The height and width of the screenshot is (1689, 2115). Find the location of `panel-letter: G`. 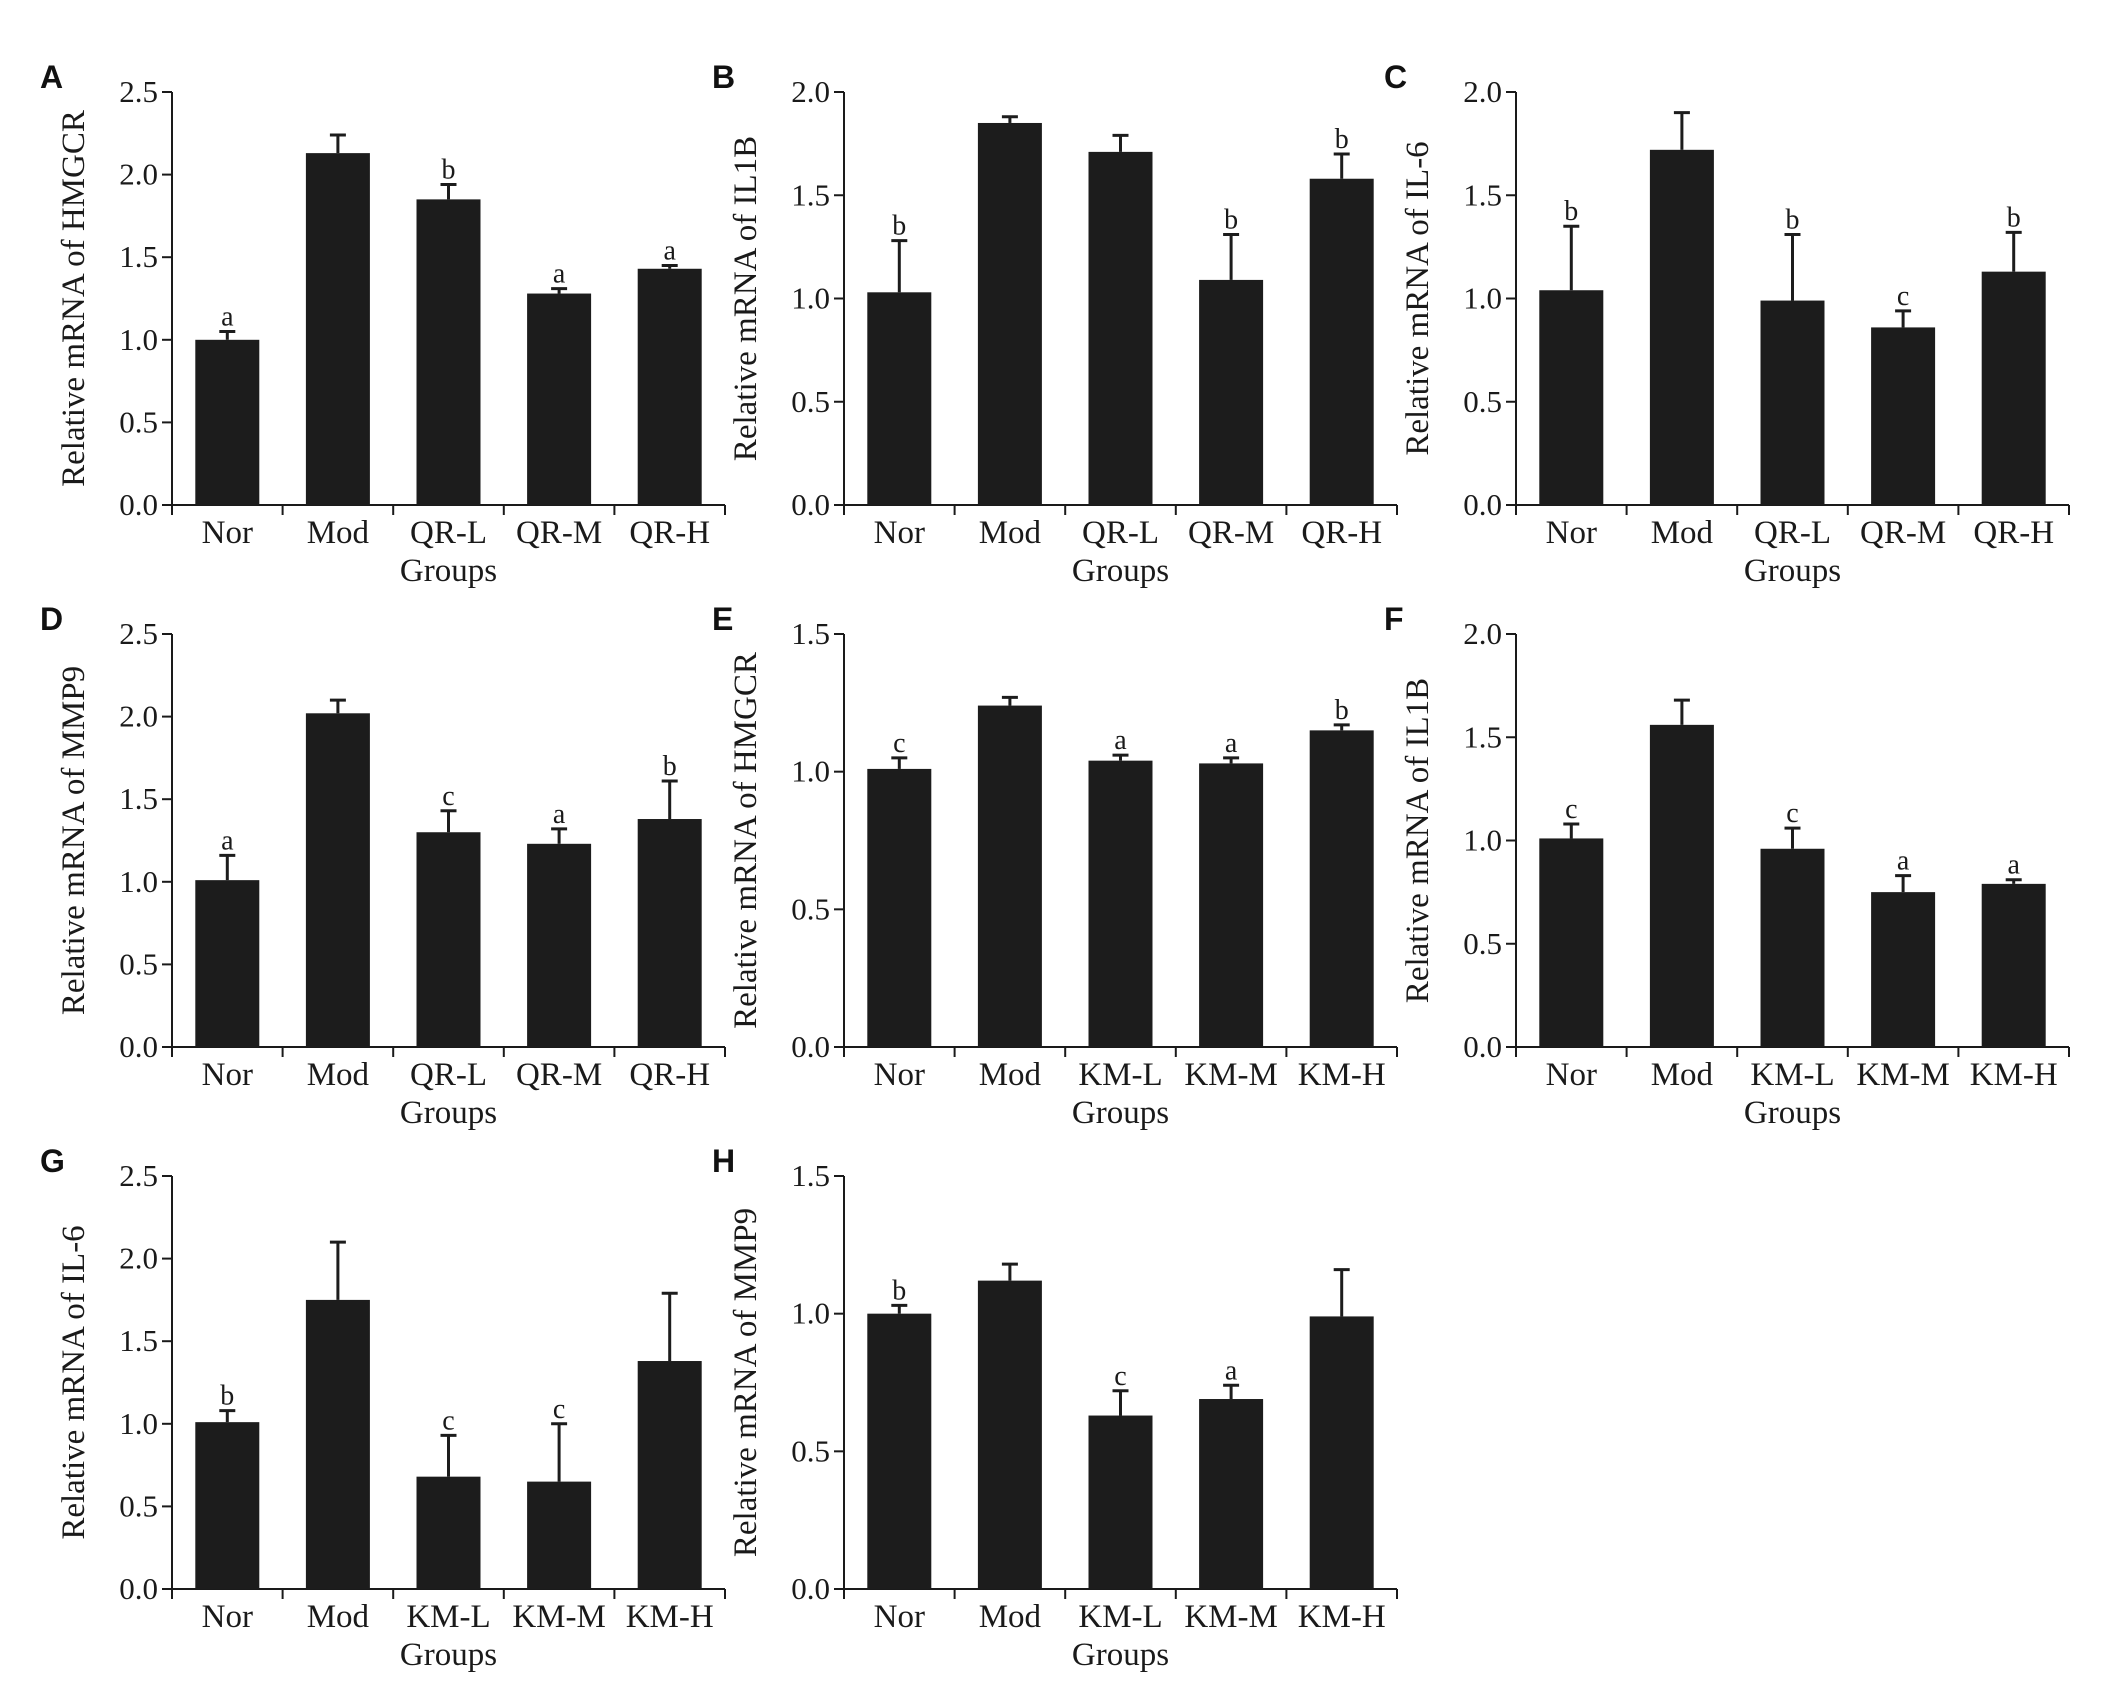

panel-letter: G is located at coordinates (52, 1161).